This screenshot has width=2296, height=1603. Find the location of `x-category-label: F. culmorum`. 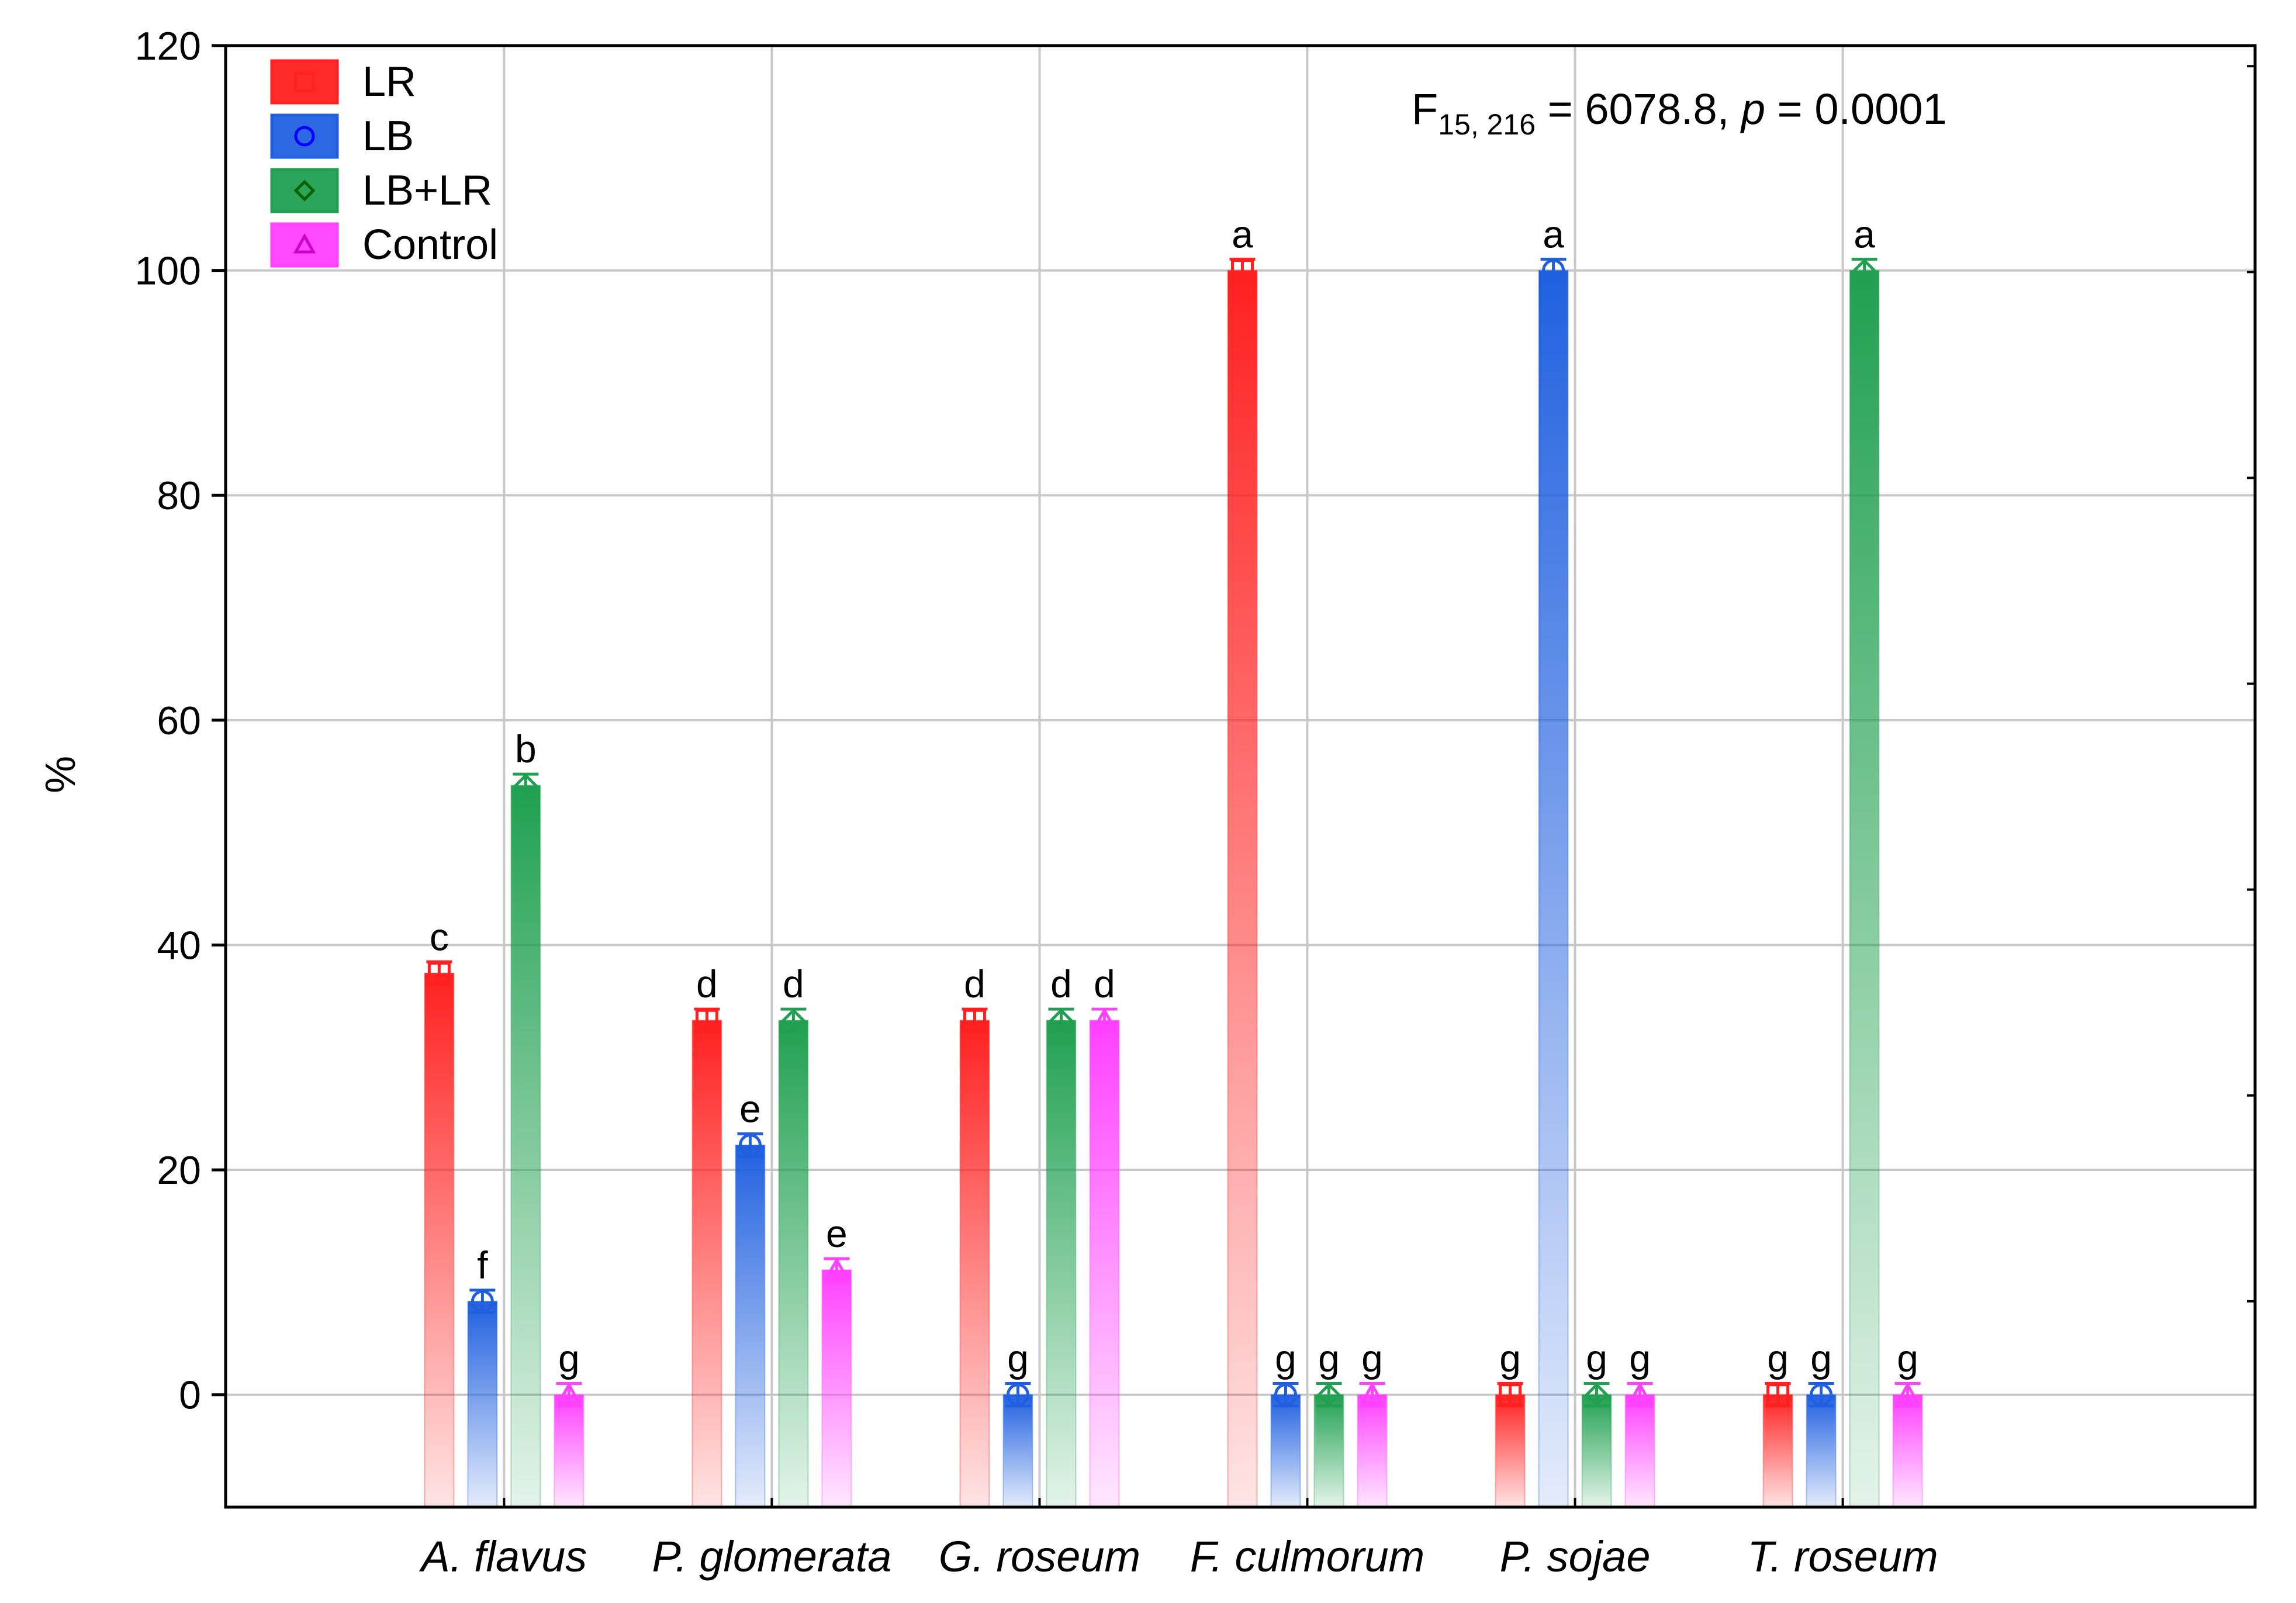

x-category-label: F. culmorum is located at coordinates (1307, 1556).